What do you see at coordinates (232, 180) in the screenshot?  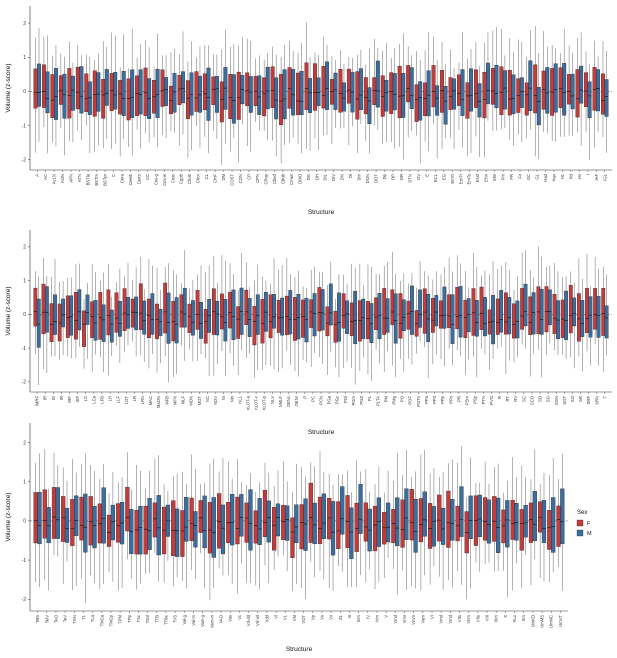 I see `x-tick-label: COST` at bounding box center [232, 180].